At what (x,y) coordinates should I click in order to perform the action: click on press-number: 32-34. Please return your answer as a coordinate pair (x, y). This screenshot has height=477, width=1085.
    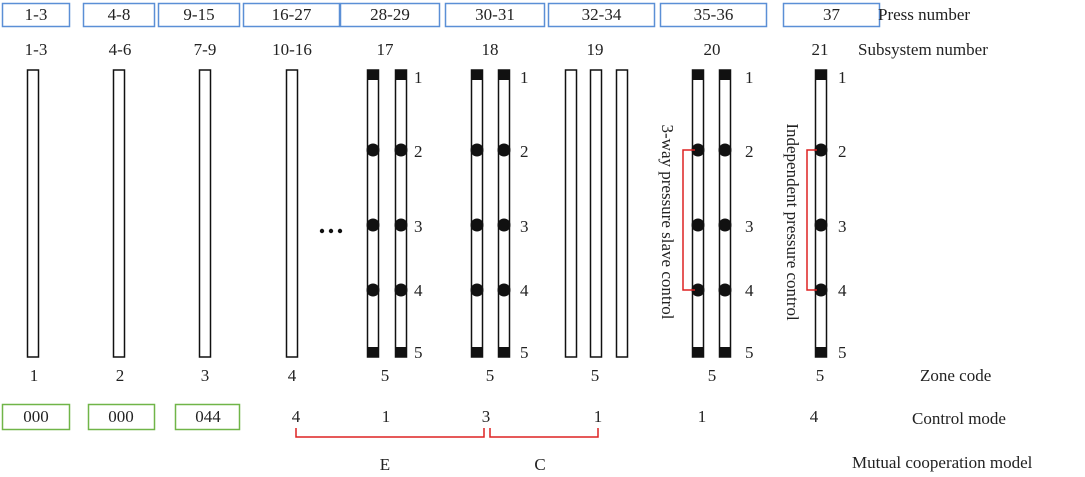
    Looking at the image, I should click on (602, 14).